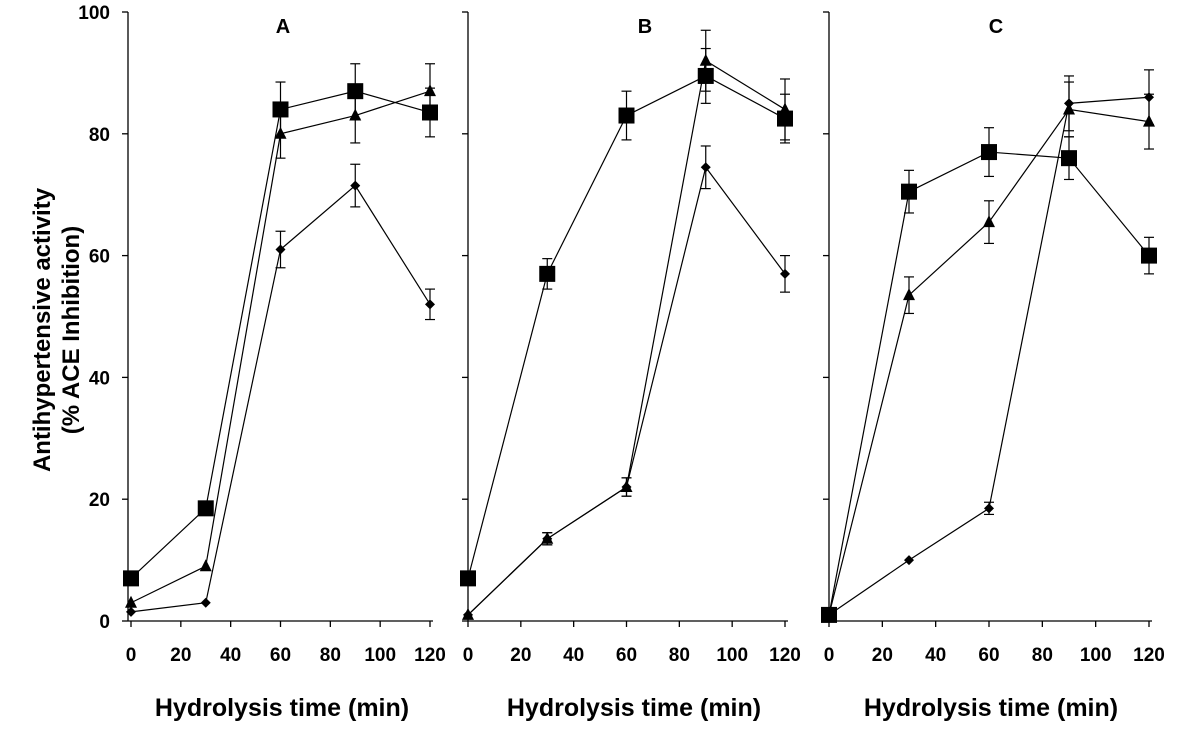 This screenshot has height=731, width=1203. I want to click on panel-title: C, so click(996, 27).